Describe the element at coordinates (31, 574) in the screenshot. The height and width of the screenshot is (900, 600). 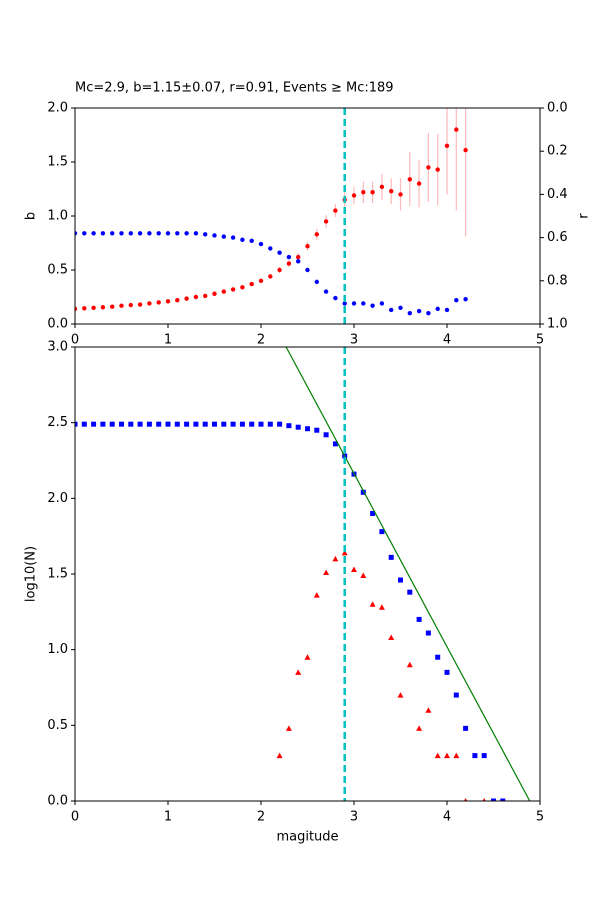
I see `y-axis-label: log10(N)` at that location.